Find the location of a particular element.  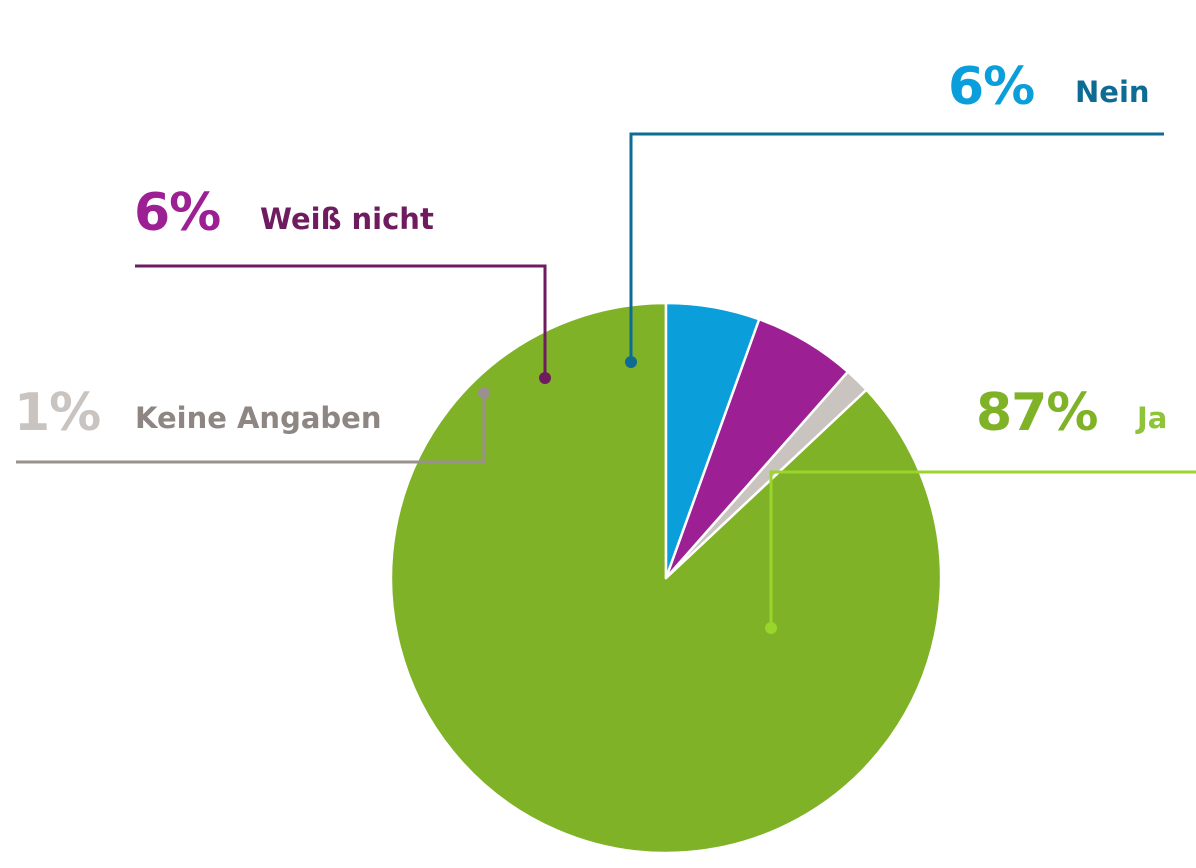

leader-line-ja is located at coordinates (982, 549).